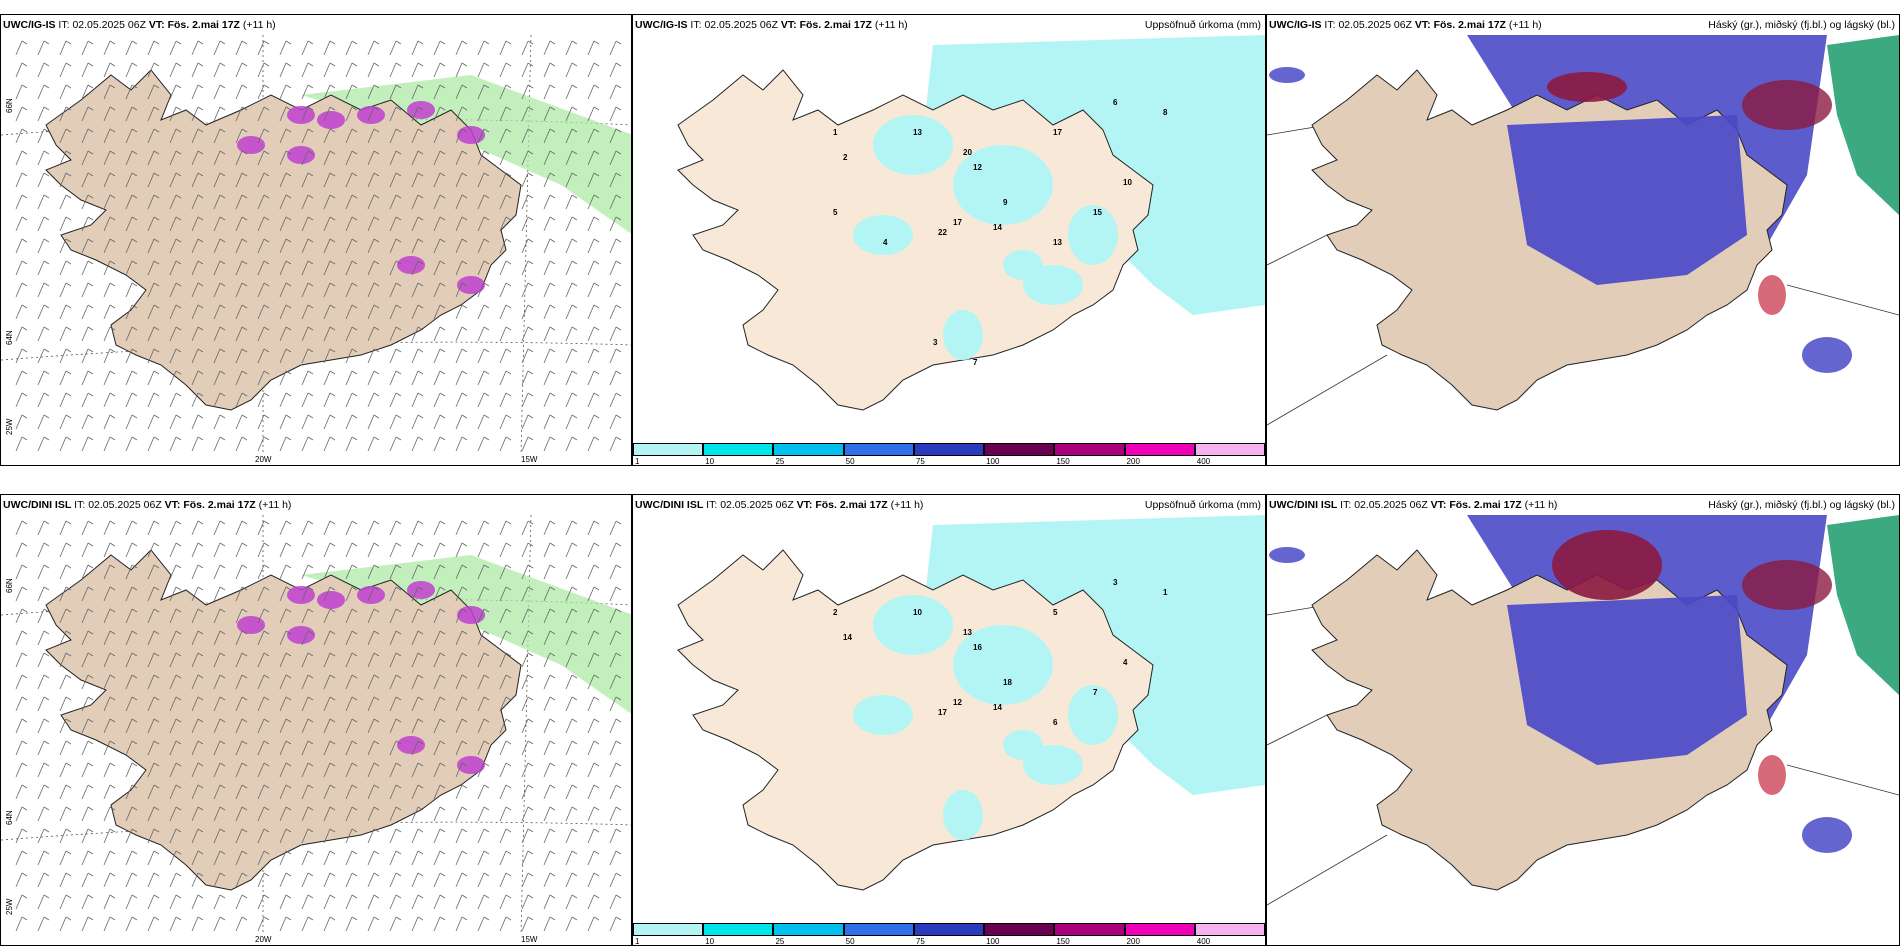  What do you see at coordinates (1159, 449) in the screenshot?
I see `colorbar-cell` at bounding box center [1159, 449].